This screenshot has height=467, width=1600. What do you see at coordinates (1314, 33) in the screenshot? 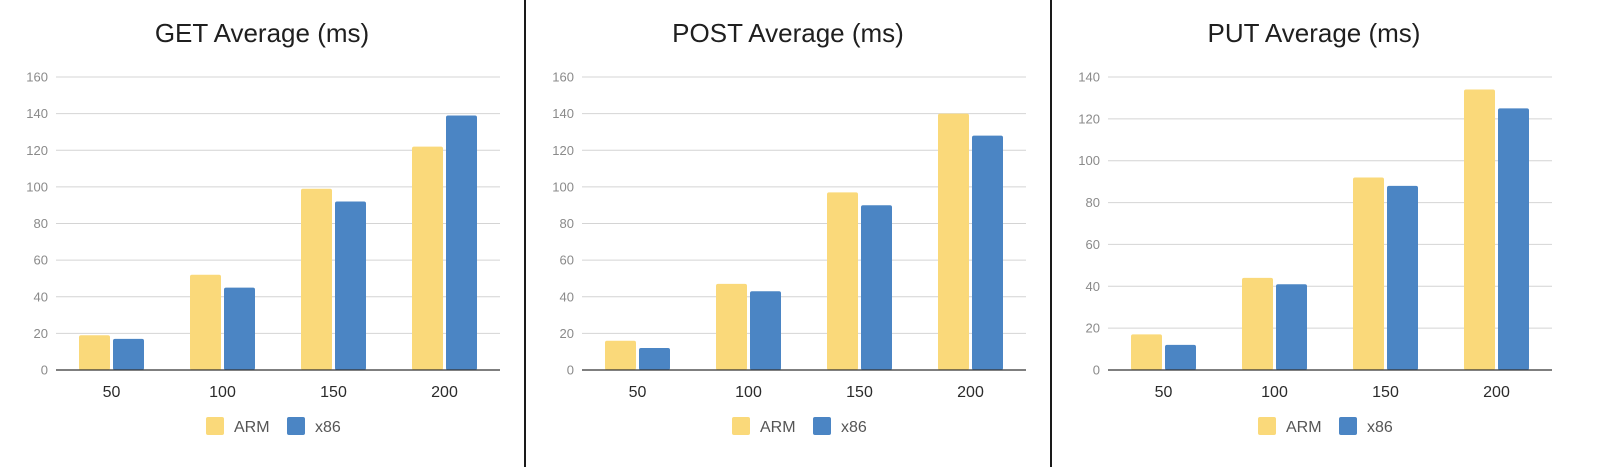
I see `chart-title: PUT Average (ms)` at bounding box center [1314, 33].